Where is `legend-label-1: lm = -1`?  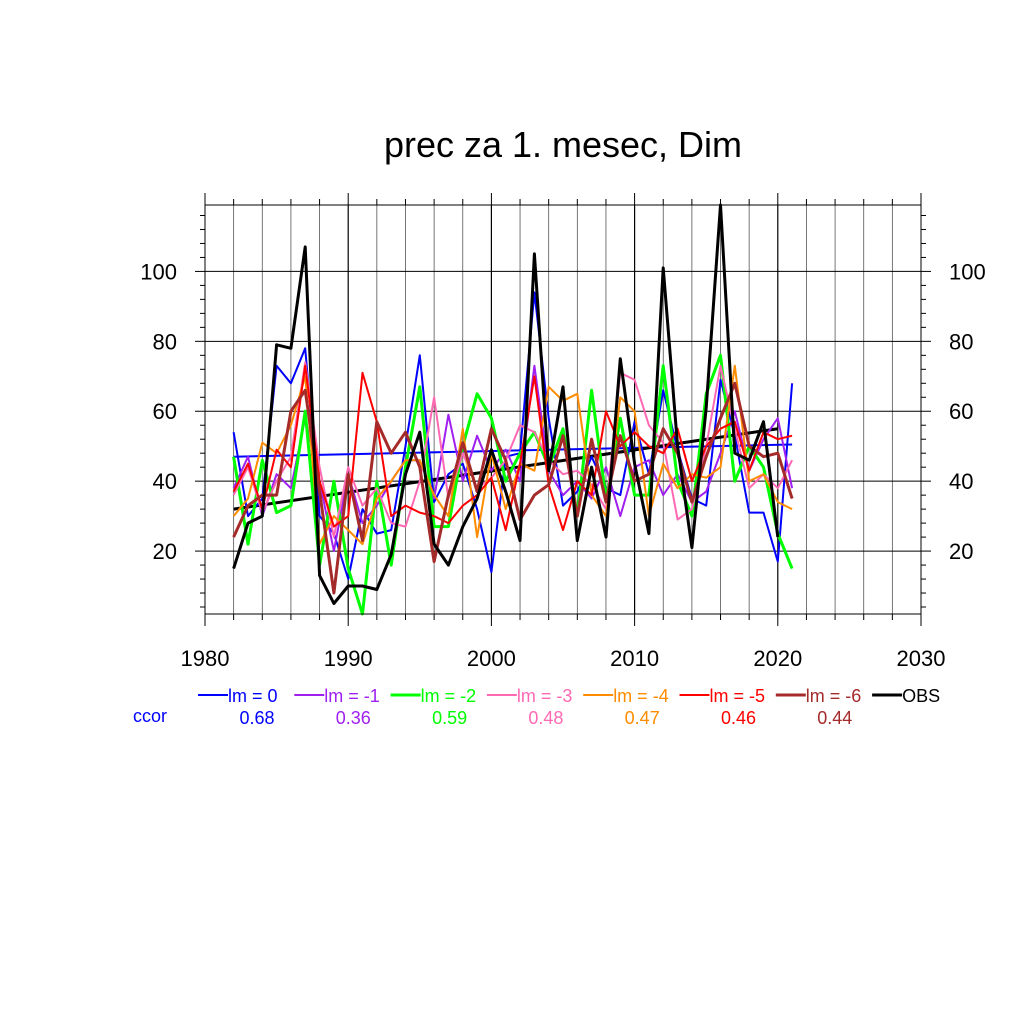
legend-label-1: lm = -1 is located at coordinates (352, 696).